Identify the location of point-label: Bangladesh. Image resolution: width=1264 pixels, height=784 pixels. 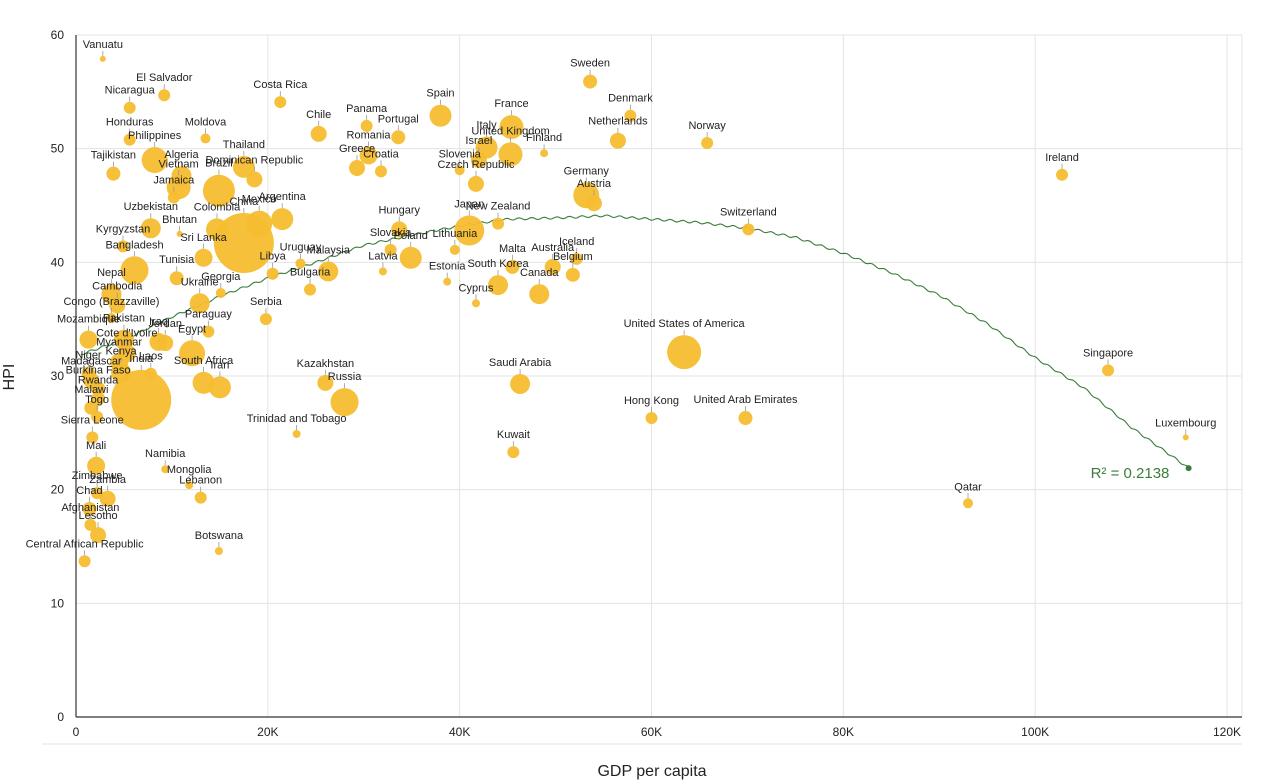
(134, 245).